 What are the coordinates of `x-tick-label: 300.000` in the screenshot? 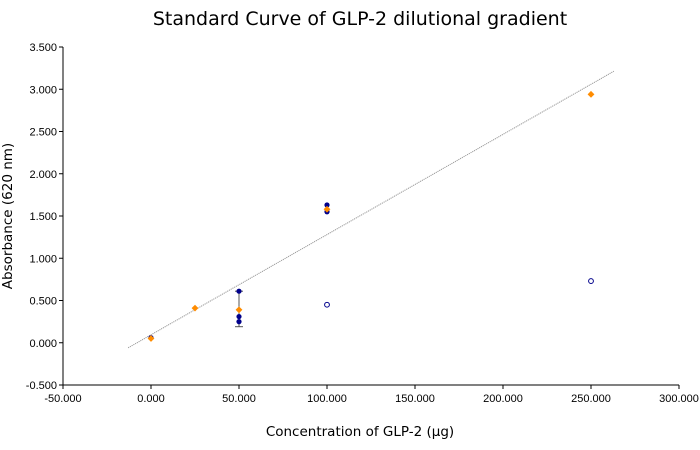 It's located at (679, 399).